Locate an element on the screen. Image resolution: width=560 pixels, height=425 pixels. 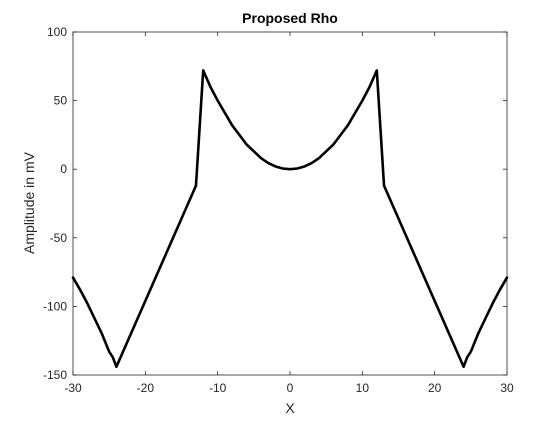
y-tick-label: -50 is located at coordinates (59, 238).